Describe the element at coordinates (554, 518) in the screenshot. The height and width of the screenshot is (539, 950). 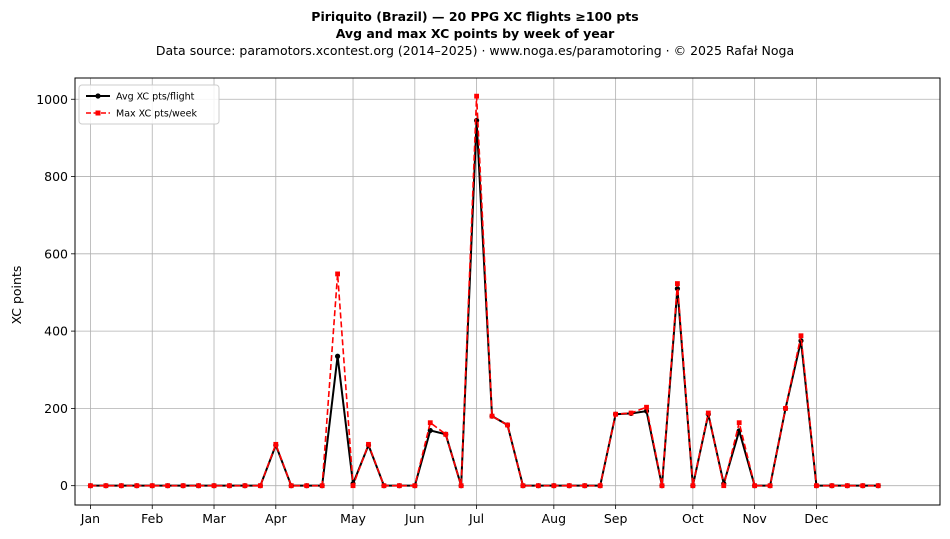
I see `x-tick-label: Aug` at that location.